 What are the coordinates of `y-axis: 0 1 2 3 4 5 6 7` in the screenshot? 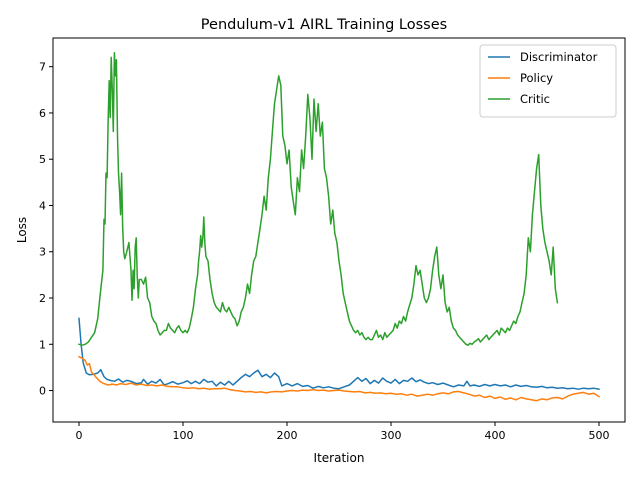 It's located at (46, 229).